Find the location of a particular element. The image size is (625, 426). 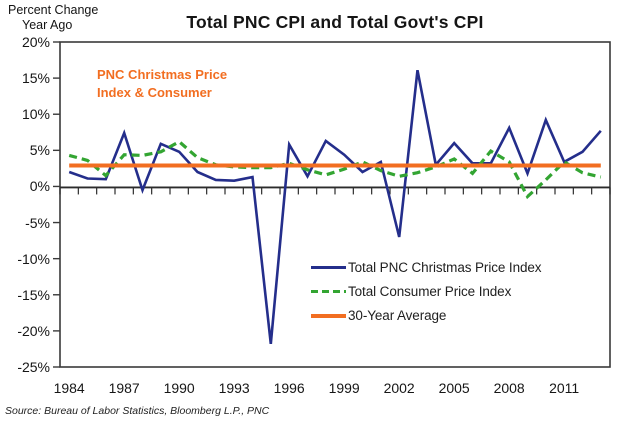

legend-item: Total Consumer Price Index is located at coordinates (426, 291).